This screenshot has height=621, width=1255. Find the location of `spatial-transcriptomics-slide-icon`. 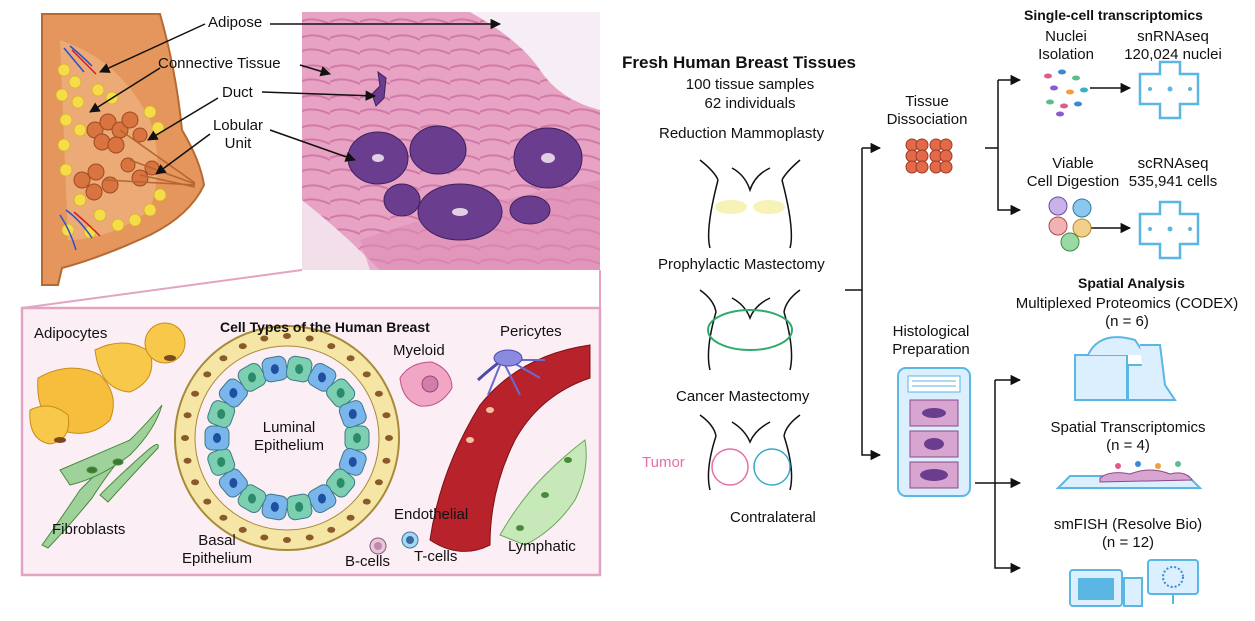

spatial-transcriptomics-slide-icon is located at coordinates (1129, 475).